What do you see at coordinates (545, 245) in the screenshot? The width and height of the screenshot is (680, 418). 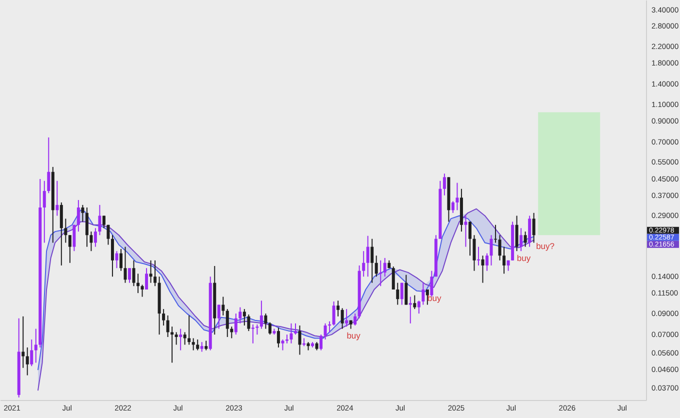 I see `annotation: buy?` at bounding box center [545, 245].